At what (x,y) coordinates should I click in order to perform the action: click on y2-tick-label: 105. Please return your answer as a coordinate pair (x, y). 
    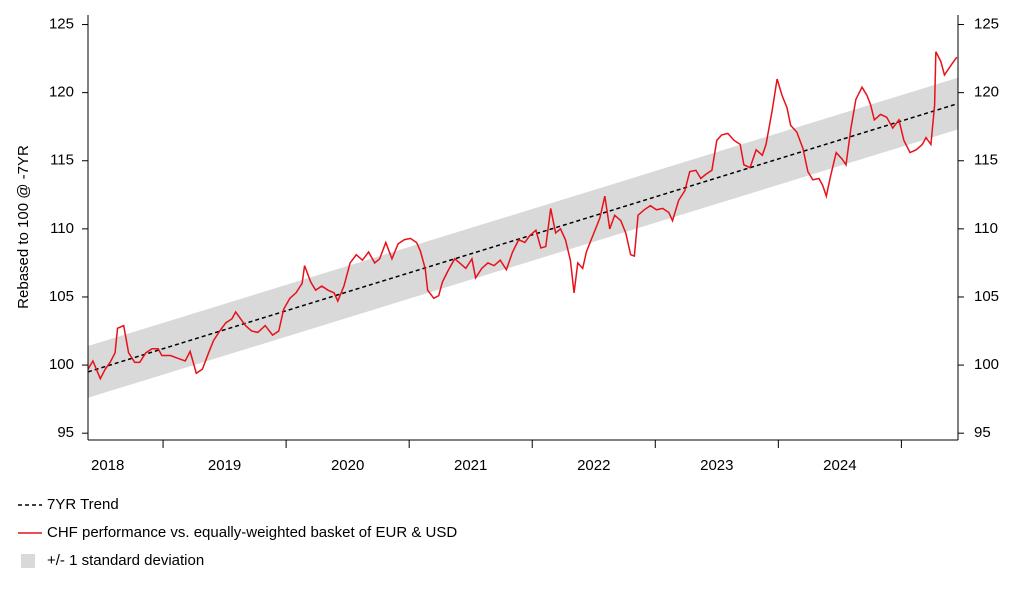
    Looking at the image, I should click on (986, 296).